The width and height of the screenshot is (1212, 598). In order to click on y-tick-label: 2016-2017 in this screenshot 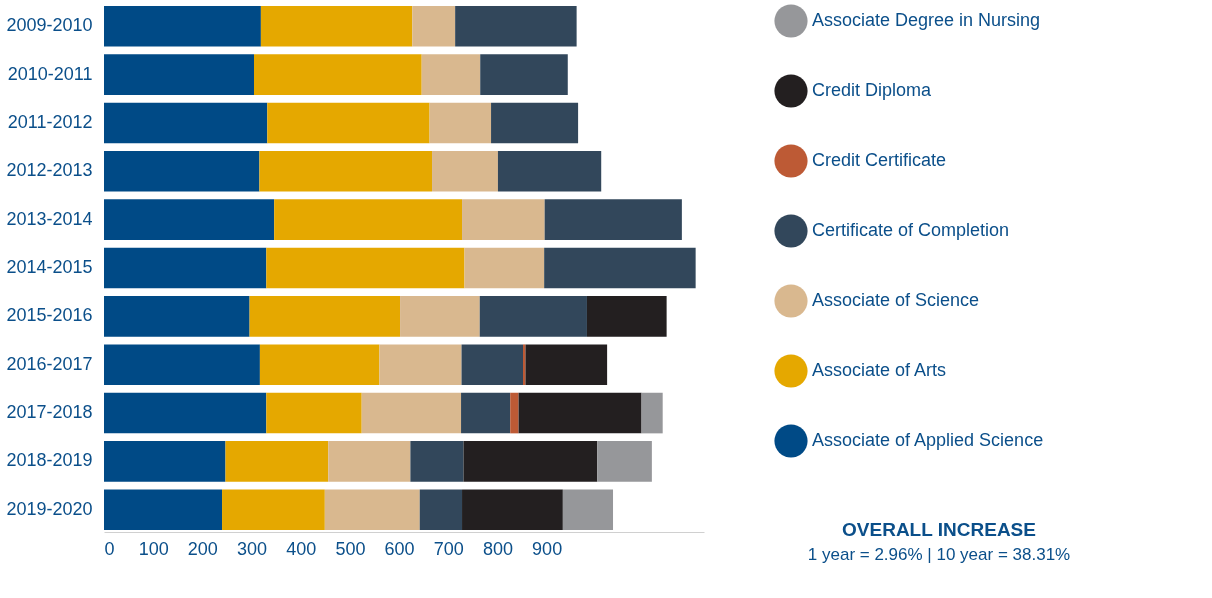, I will do `click(49, 363)`.